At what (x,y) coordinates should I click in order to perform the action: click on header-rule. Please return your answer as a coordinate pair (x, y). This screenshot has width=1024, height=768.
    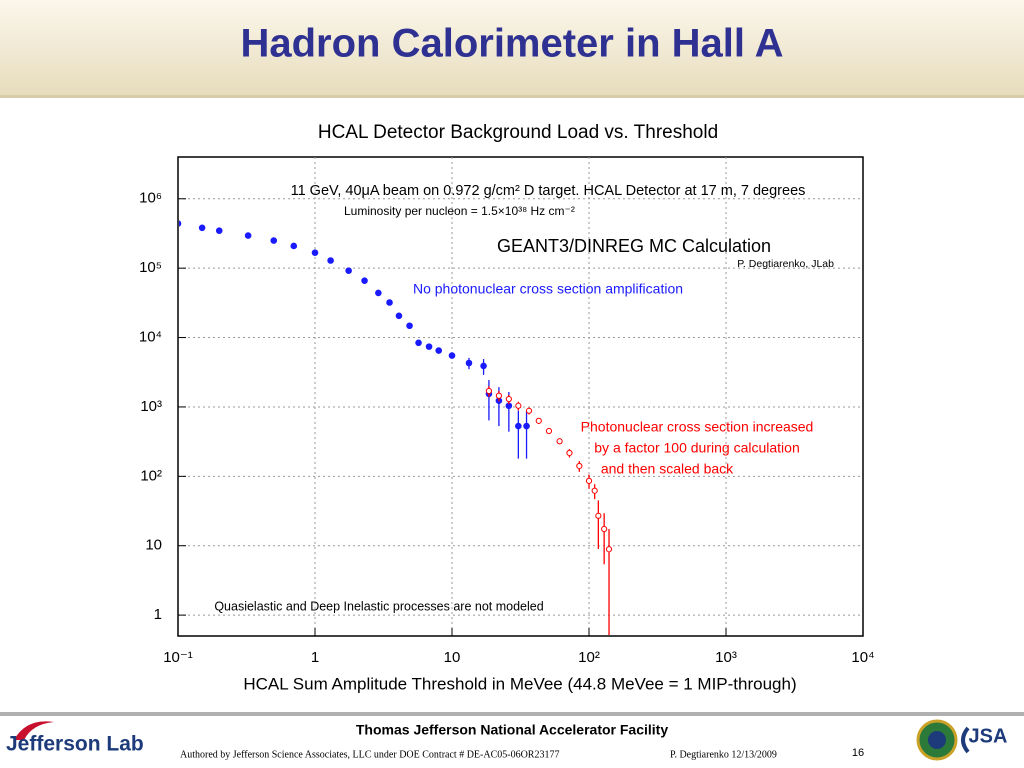
    Looking at the image, I should click on (512, 96).